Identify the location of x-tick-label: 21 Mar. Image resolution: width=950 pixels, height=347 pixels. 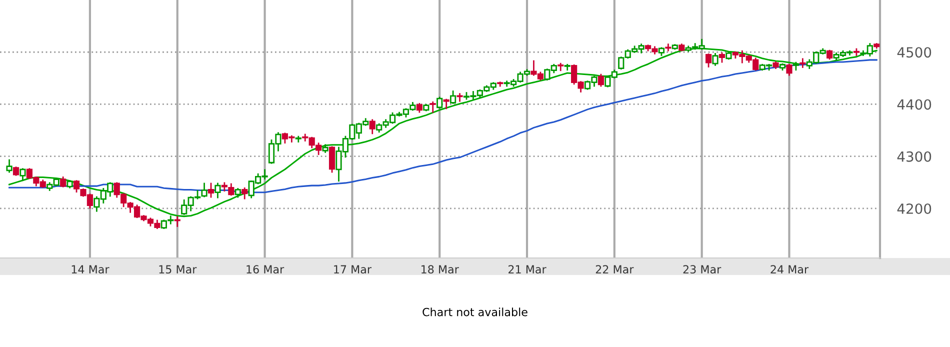
(527, 269).